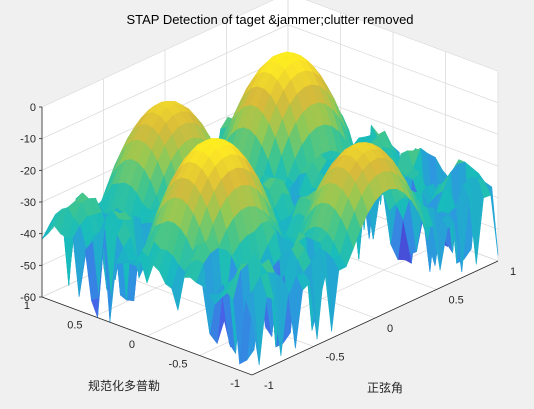 This screenshot has width=534, height=409. Describe the element at coordinates (28, 203) in the screenshot. I see `z-tick-label: -30` at that location.